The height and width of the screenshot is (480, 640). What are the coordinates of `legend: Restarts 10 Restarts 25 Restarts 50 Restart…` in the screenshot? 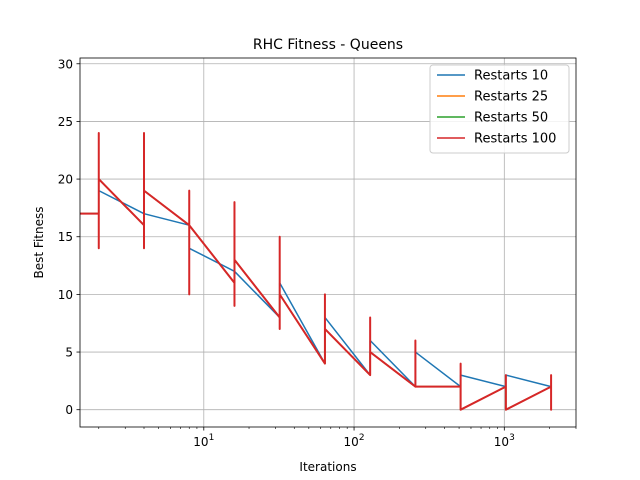 It's located at (499, 109).